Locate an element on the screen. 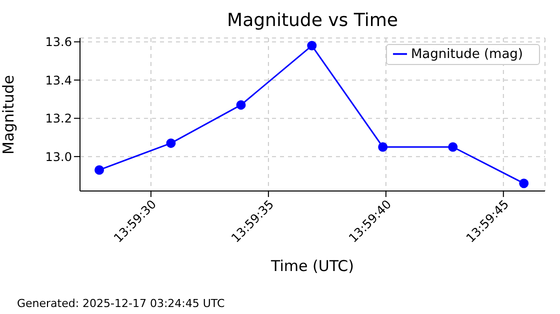 This screenshot has height=314, width=560. y-tick-label: 13.2 is located at coordinates (58, 119).